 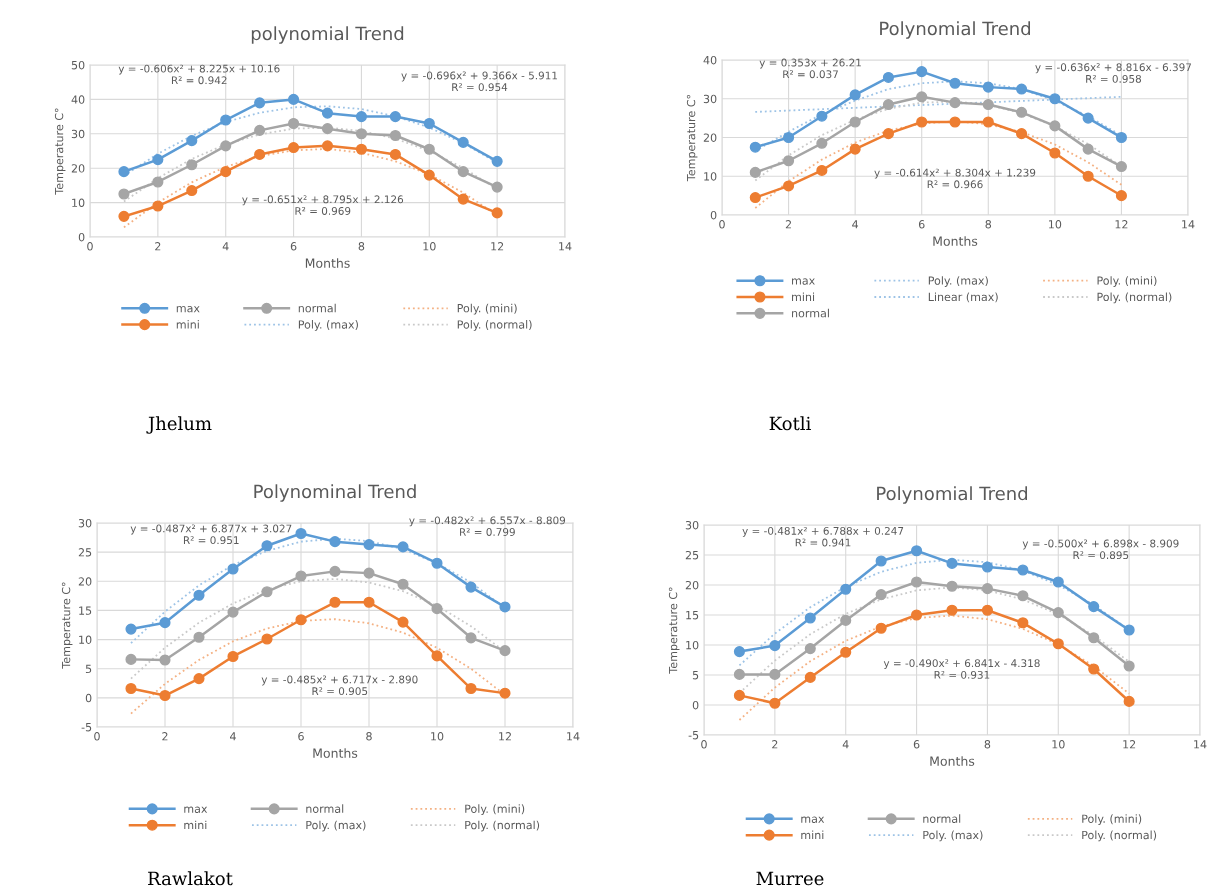 What do you see at coordinates (335, 493) in the screenshot?
I see `chart-title: Polynominal Trend` at bounding box center [335, 493].